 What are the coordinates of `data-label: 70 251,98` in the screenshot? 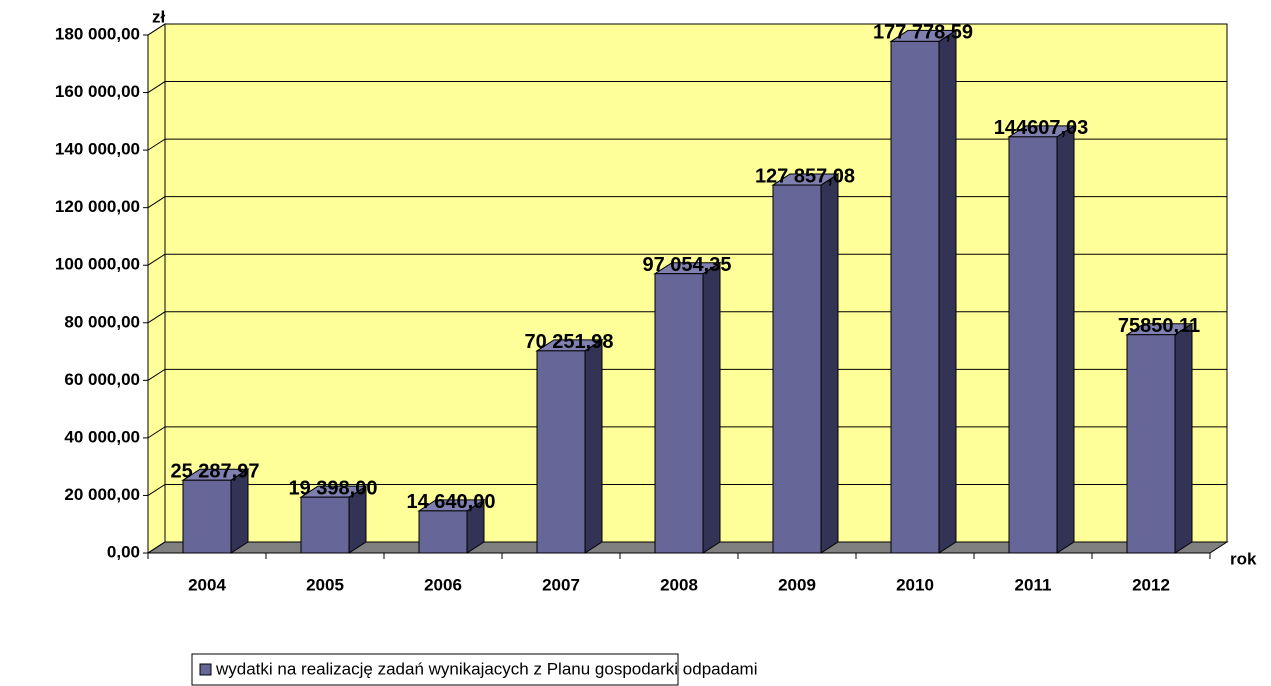 It's located at (569, 342).